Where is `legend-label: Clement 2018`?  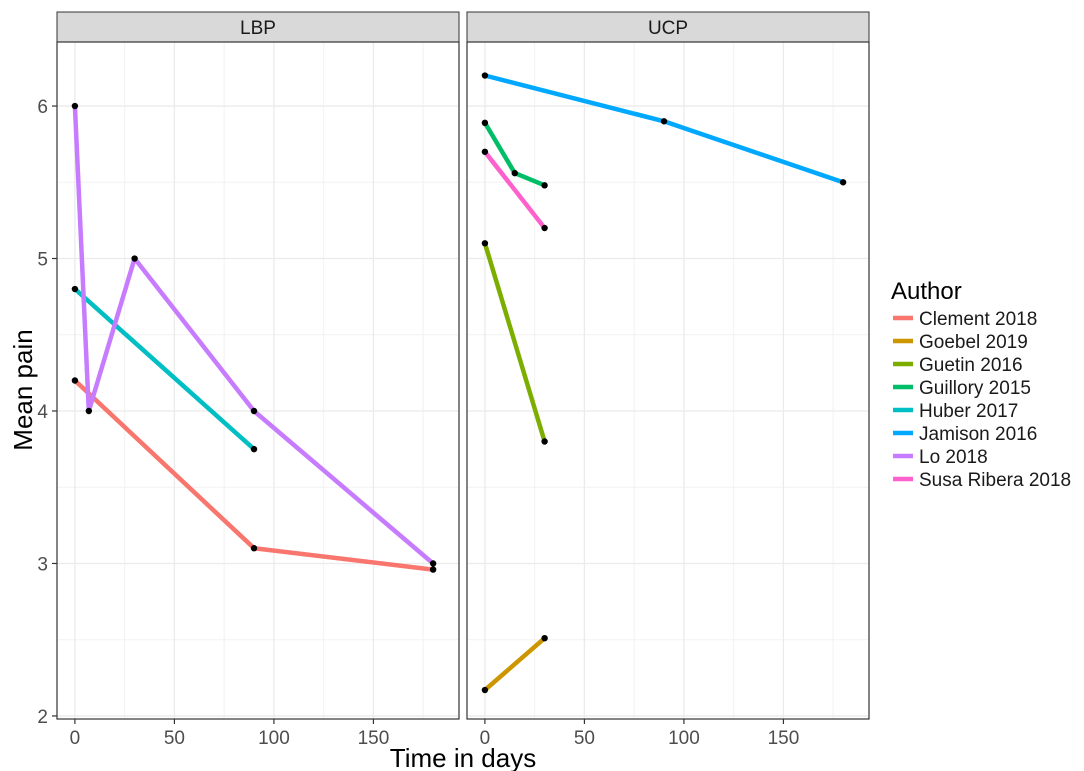 legend-label: Clement 2018 is located at coordinates (978, 319).